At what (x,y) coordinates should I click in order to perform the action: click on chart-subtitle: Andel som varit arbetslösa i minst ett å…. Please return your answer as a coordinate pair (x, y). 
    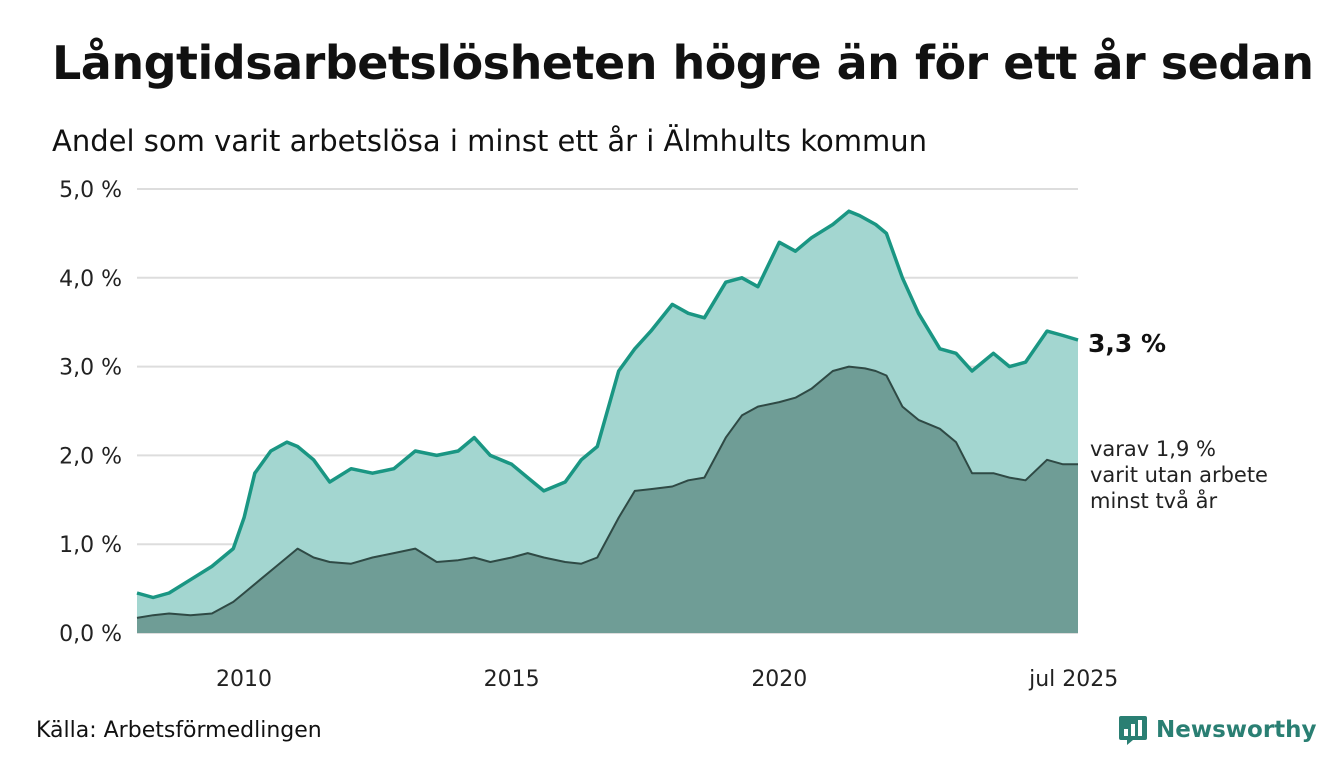
    Looking at the image, I should click on (489, 141).